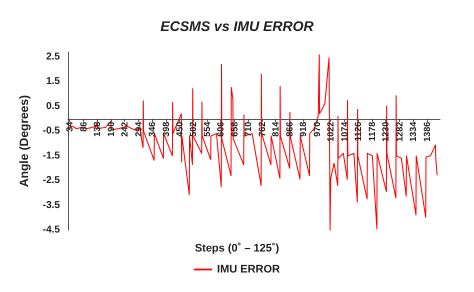 This screenshot has width=474, height=292. I want to click on x-tick-label: 970, so click(317, 129).